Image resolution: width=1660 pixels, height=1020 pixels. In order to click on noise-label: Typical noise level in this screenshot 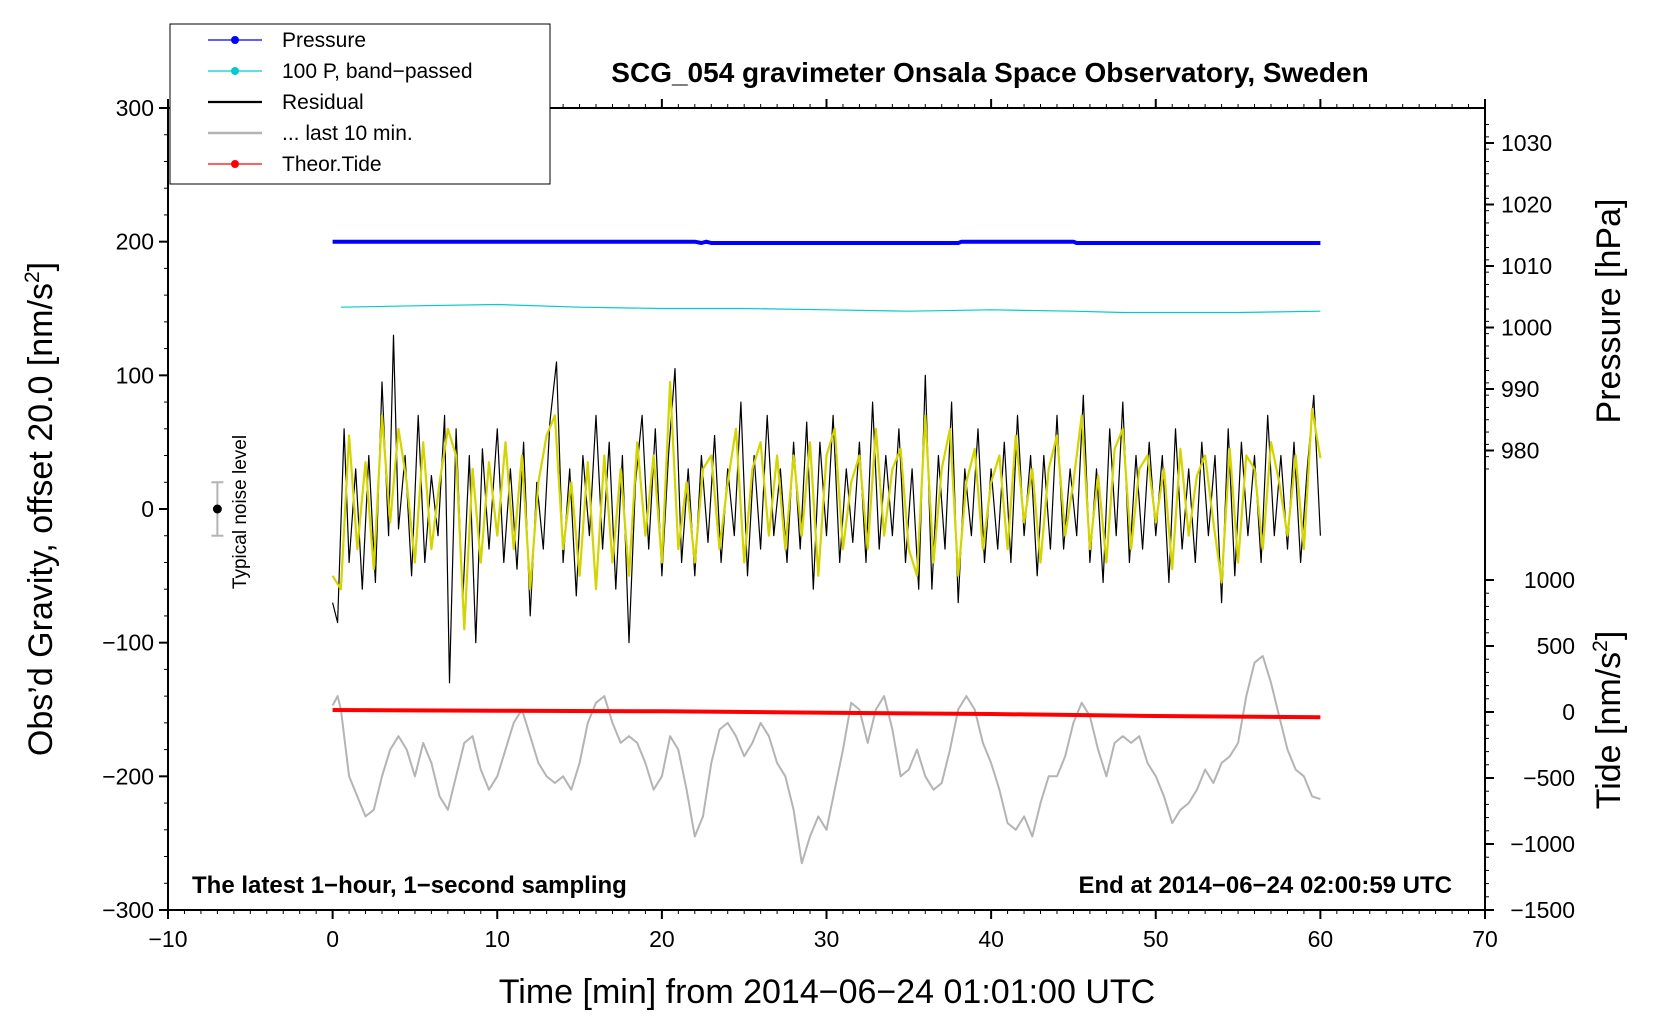, I will do `click(240, 512)`.